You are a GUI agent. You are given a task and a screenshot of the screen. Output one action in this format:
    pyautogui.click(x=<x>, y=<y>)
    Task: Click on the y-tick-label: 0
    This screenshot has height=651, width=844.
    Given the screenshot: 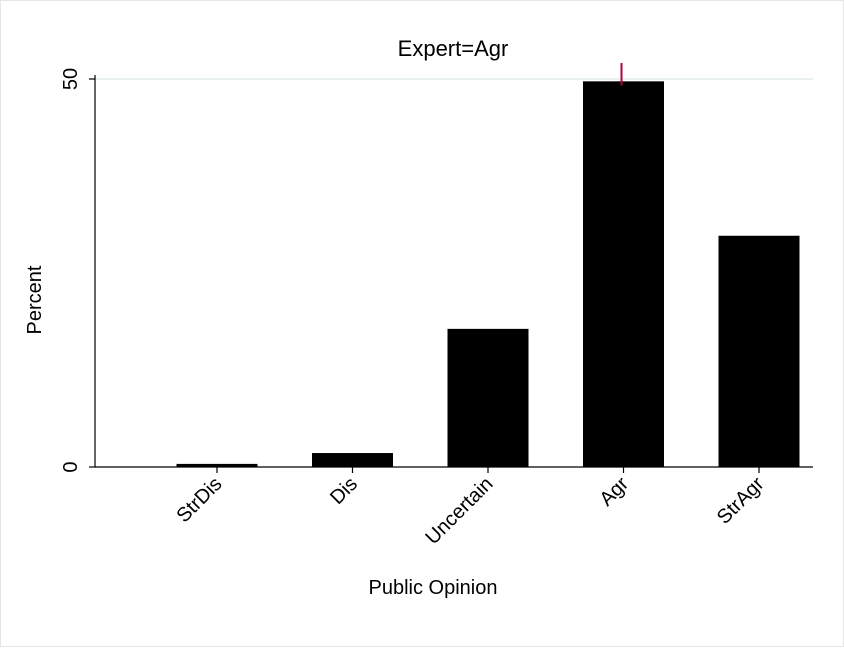 What is the action you would take?
    pyautogui.click(x=71, y=466)
    